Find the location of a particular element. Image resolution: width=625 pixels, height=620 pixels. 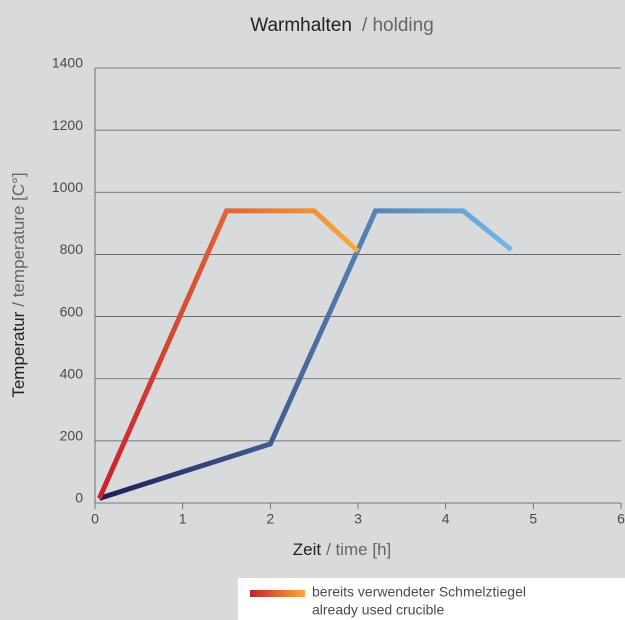

legend-box is located at coordinates (431, 599).